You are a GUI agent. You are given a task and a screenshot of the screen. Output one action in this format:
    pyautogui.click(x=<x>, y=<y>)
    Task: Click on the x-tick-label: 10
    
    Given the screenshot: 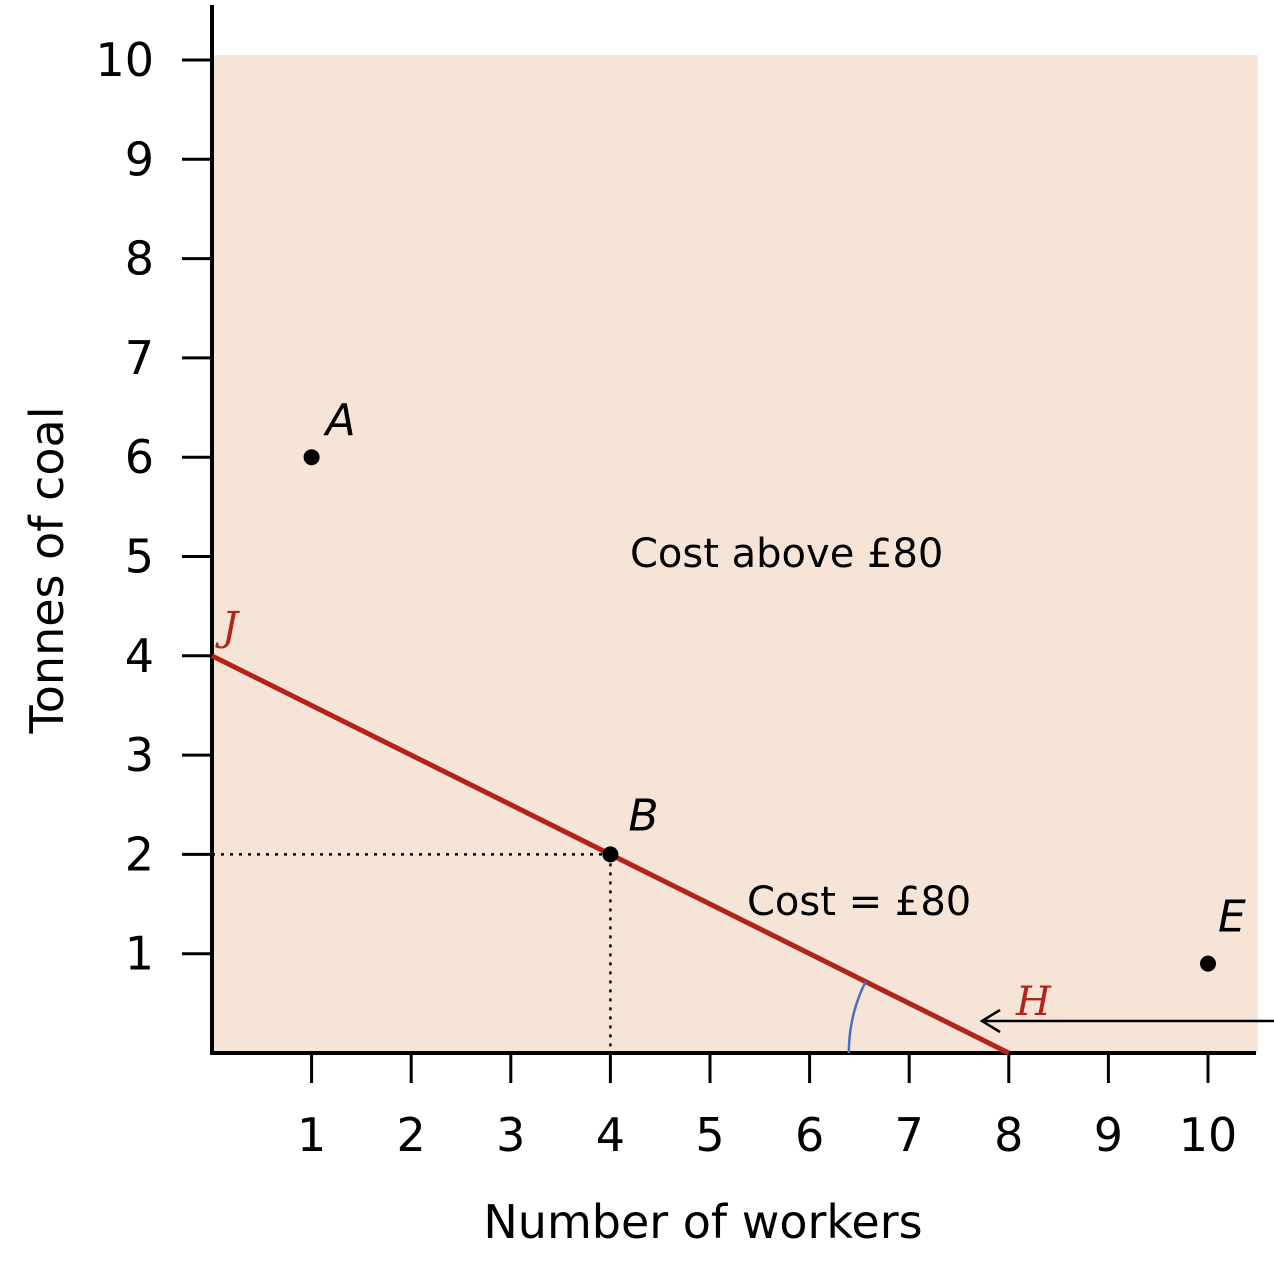 What is the action you would take?
    pyautogui.click(x=1208, y=1135)
    